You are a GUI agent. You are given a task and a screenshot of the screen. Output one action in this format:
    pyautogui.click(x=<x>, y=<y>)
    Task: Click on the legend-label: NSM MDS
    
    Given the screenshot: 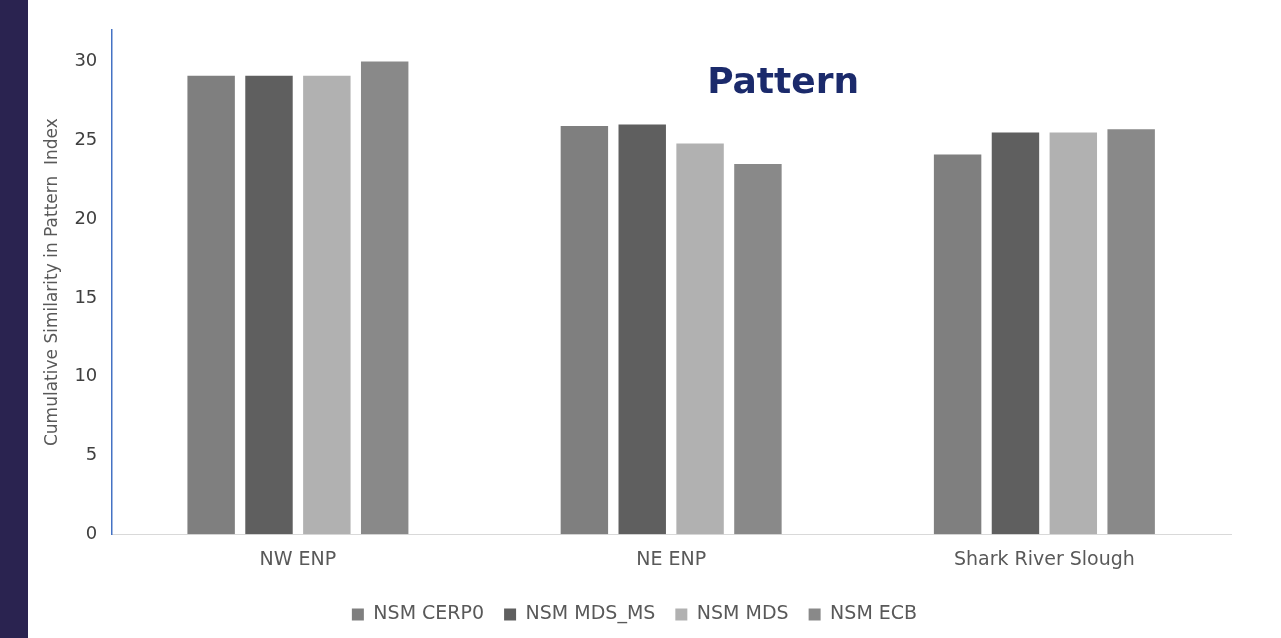 What is the action you would take?
    pyautogui.click(x=742, y=612)
    